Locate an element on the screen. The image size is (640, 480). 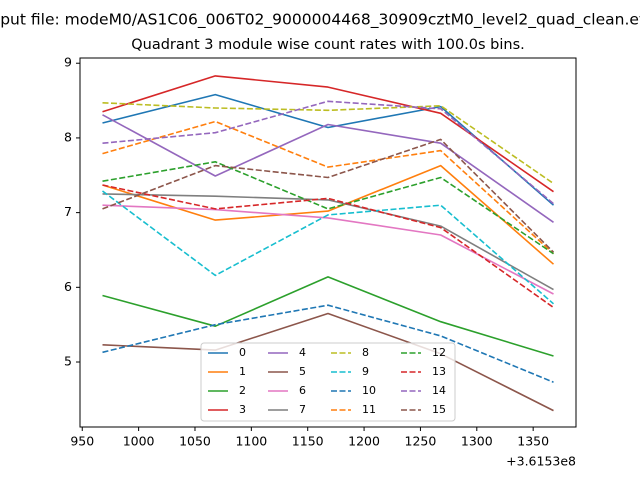
legend-label-13: 13 is located at coordinates (439, 371).